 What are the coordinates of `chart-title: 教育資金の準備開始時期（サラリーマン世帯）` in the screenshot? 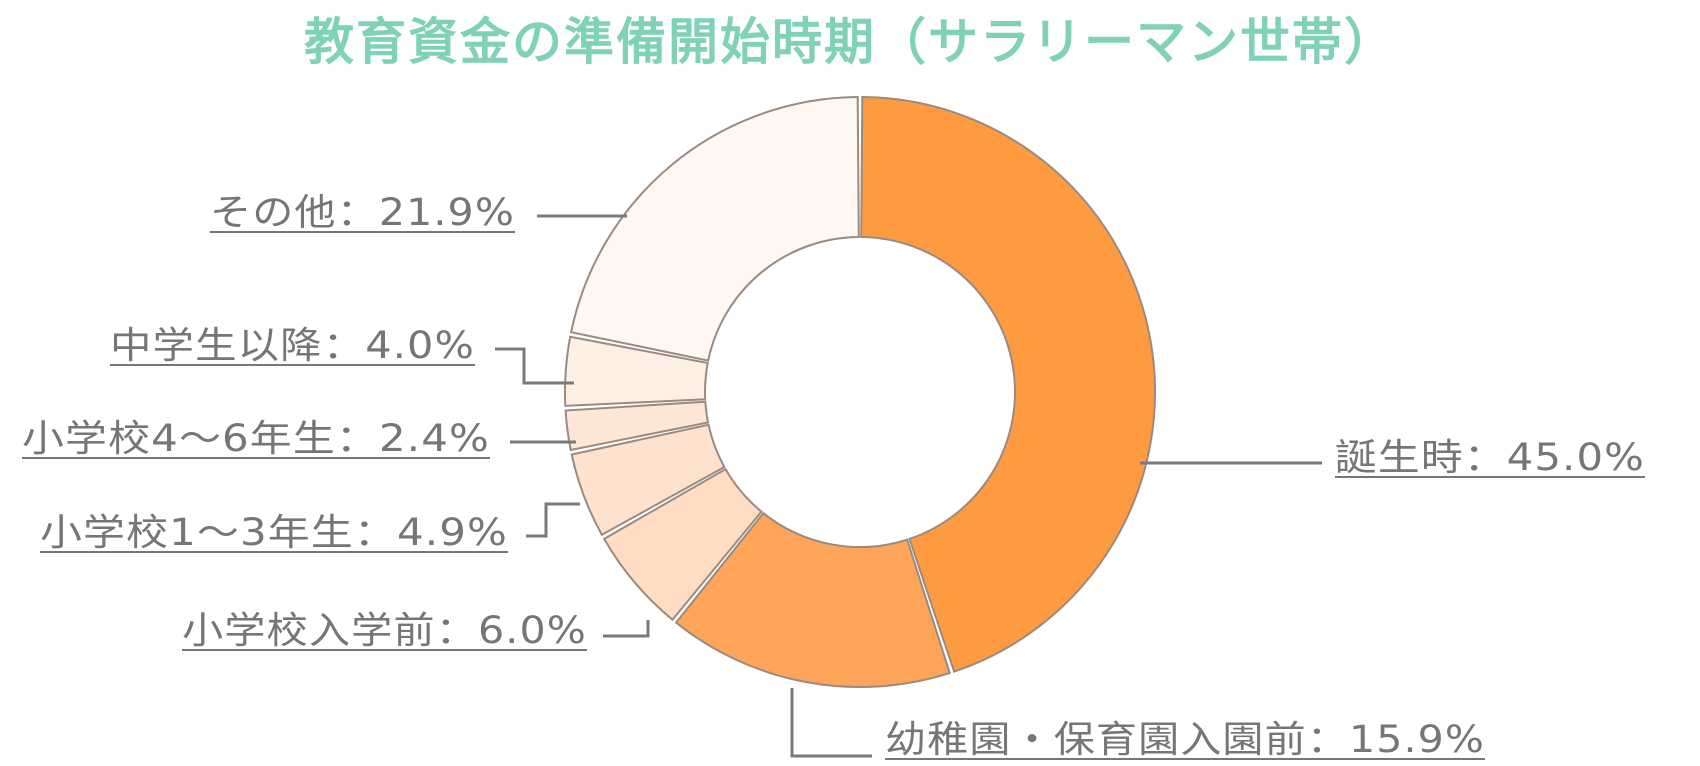 It's located at (850, 42).